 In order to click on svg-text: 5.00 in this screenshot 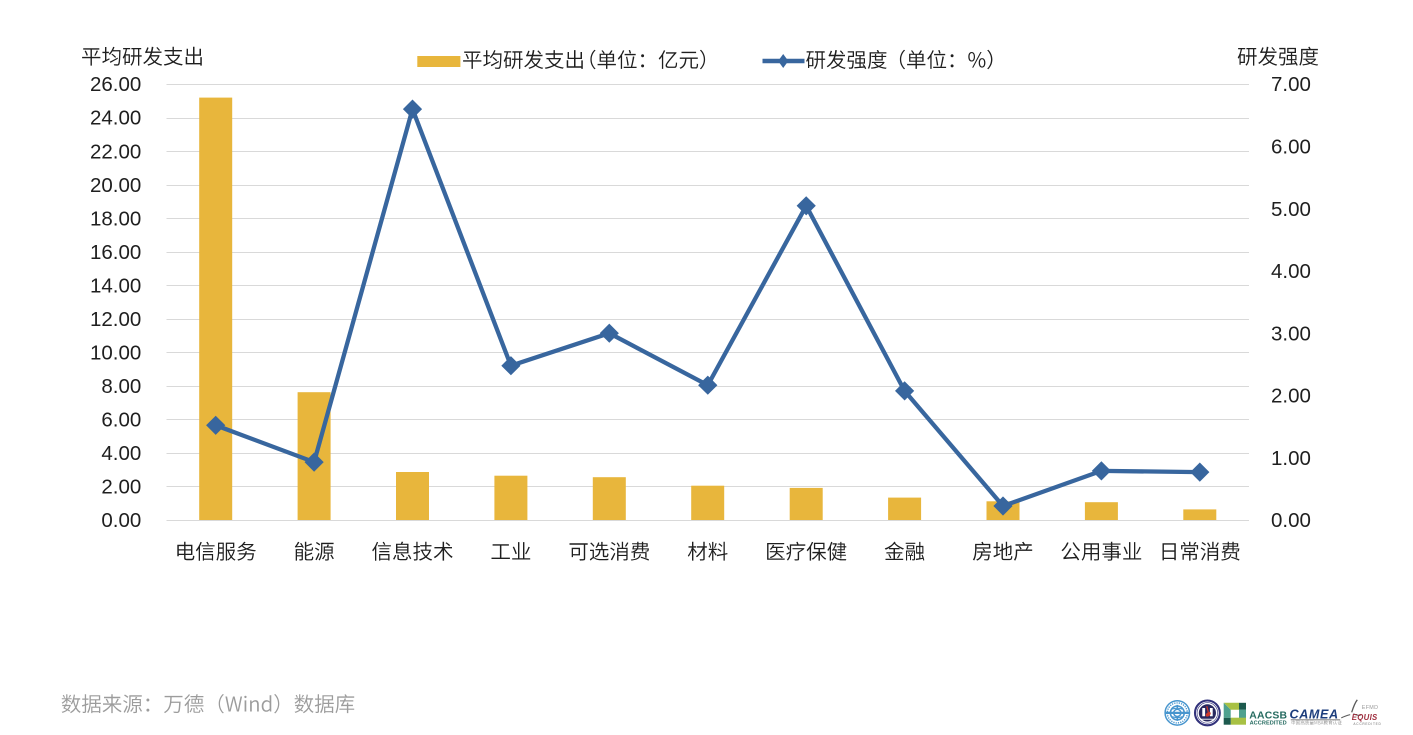, I will do `click(1291, 209)`.